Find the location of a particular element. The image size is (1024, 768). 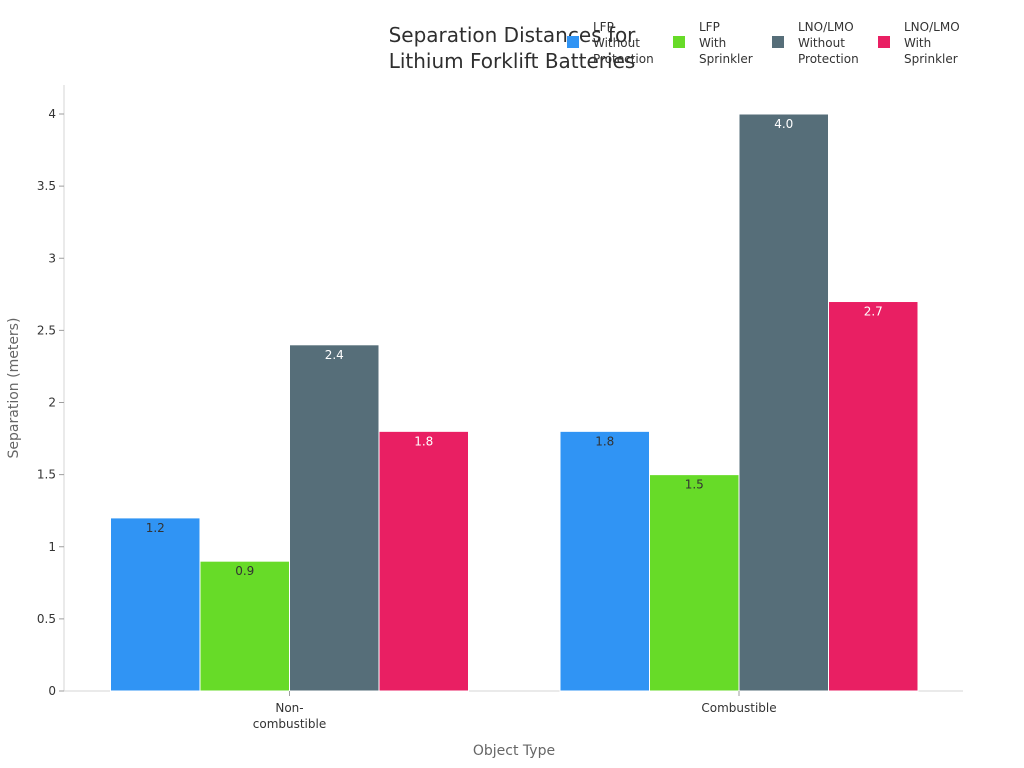

data-label: 1.5 is located at coordinates (694, 485).